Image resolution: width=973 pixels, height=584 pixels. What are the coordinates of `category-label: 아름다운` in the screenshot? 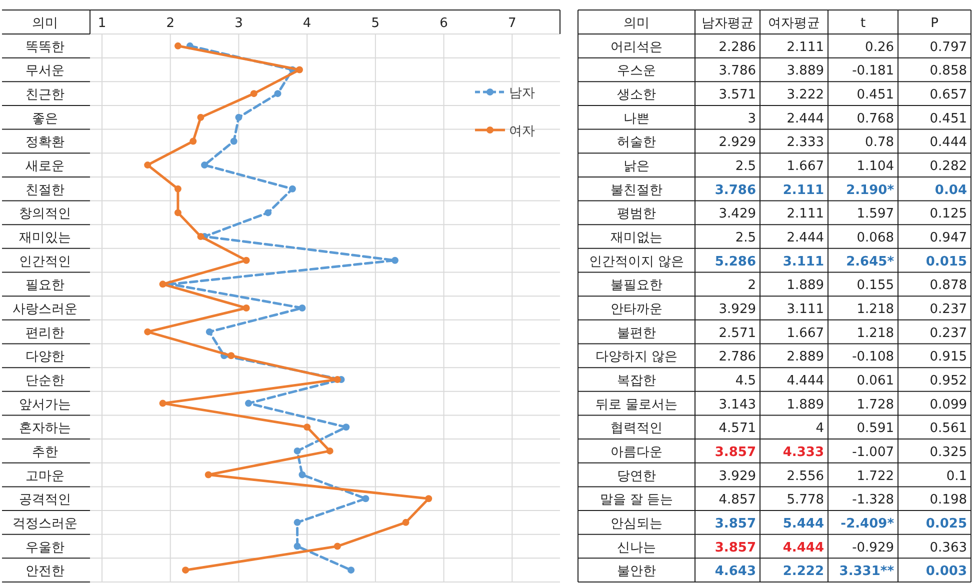 It's located at (636, 452).